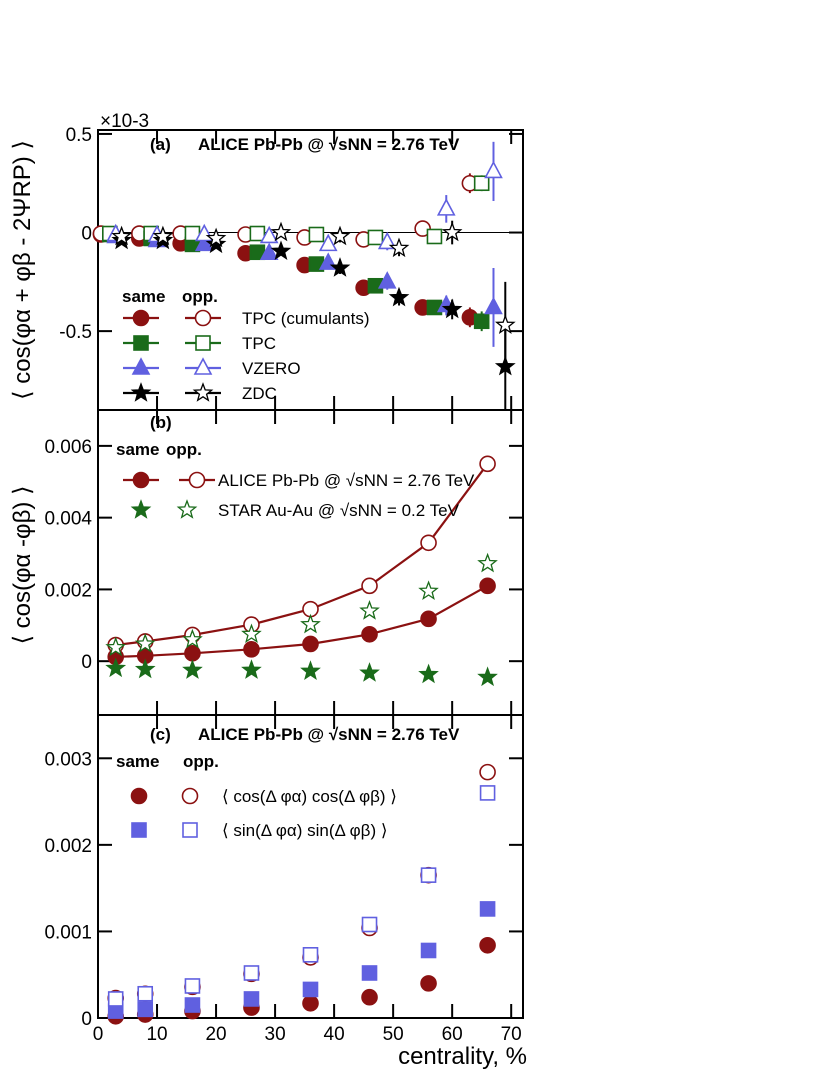 This screenshot has width=830, height=1075. What do you see at coordinates (98, 1034) in the screenshot?
I see `x-tick-label-0: 0` at bounding box center [98, 1034].